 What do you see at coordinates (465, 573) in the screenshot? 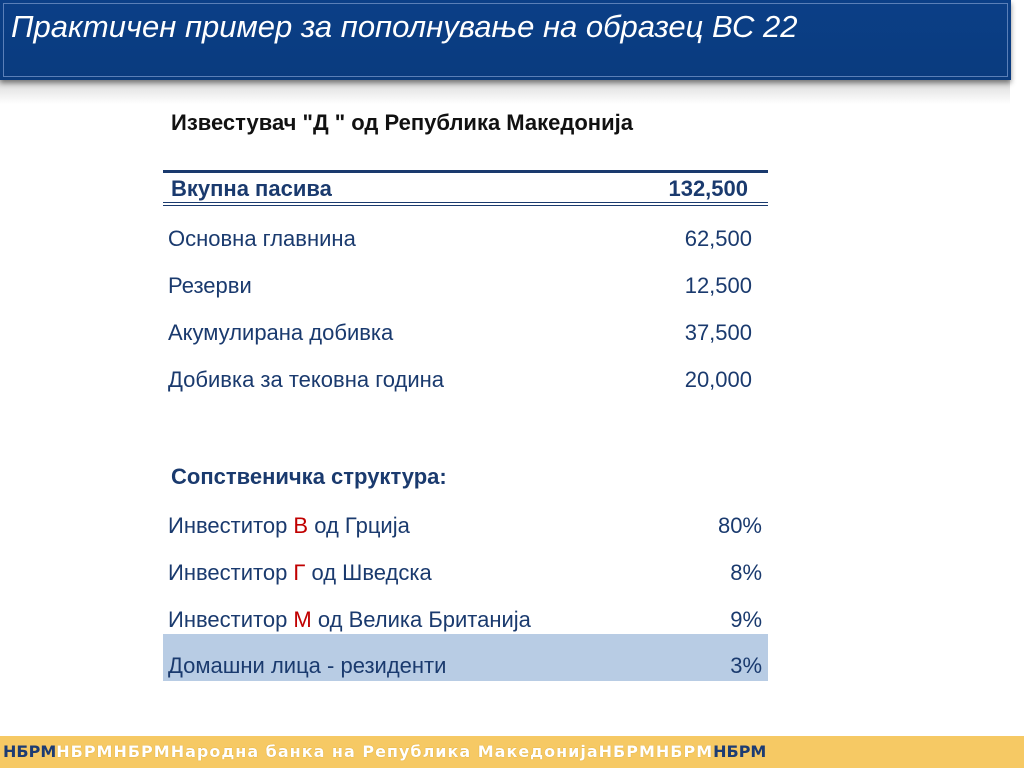
I see `ownership-row: Инвеститор Г од Шведска 8%` at bounding box center [465, 573].